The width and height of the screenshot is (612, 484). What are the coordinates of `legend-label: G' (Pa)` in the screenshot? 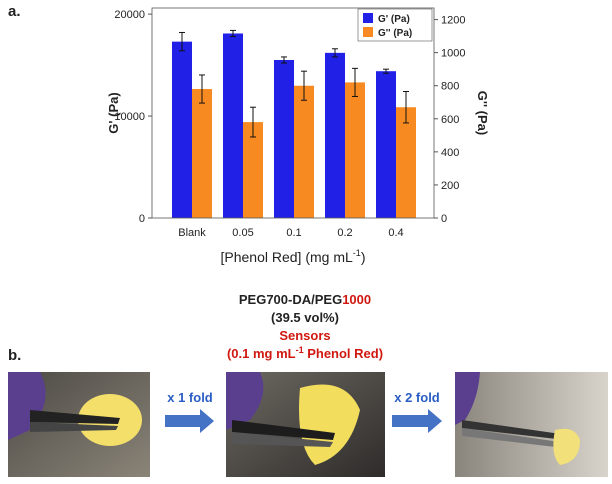 It's located at (394, 19).